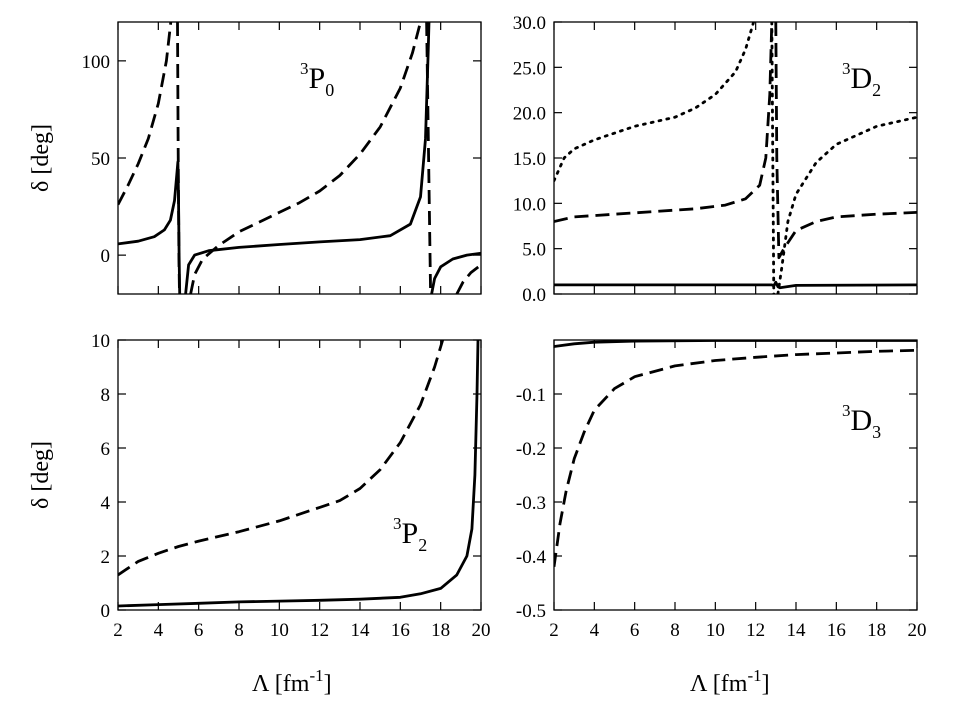  Describe the element at coordinates (529, 68) in the screenshot. I see `panel-d2-y-tick-label: 25.0` at that location.